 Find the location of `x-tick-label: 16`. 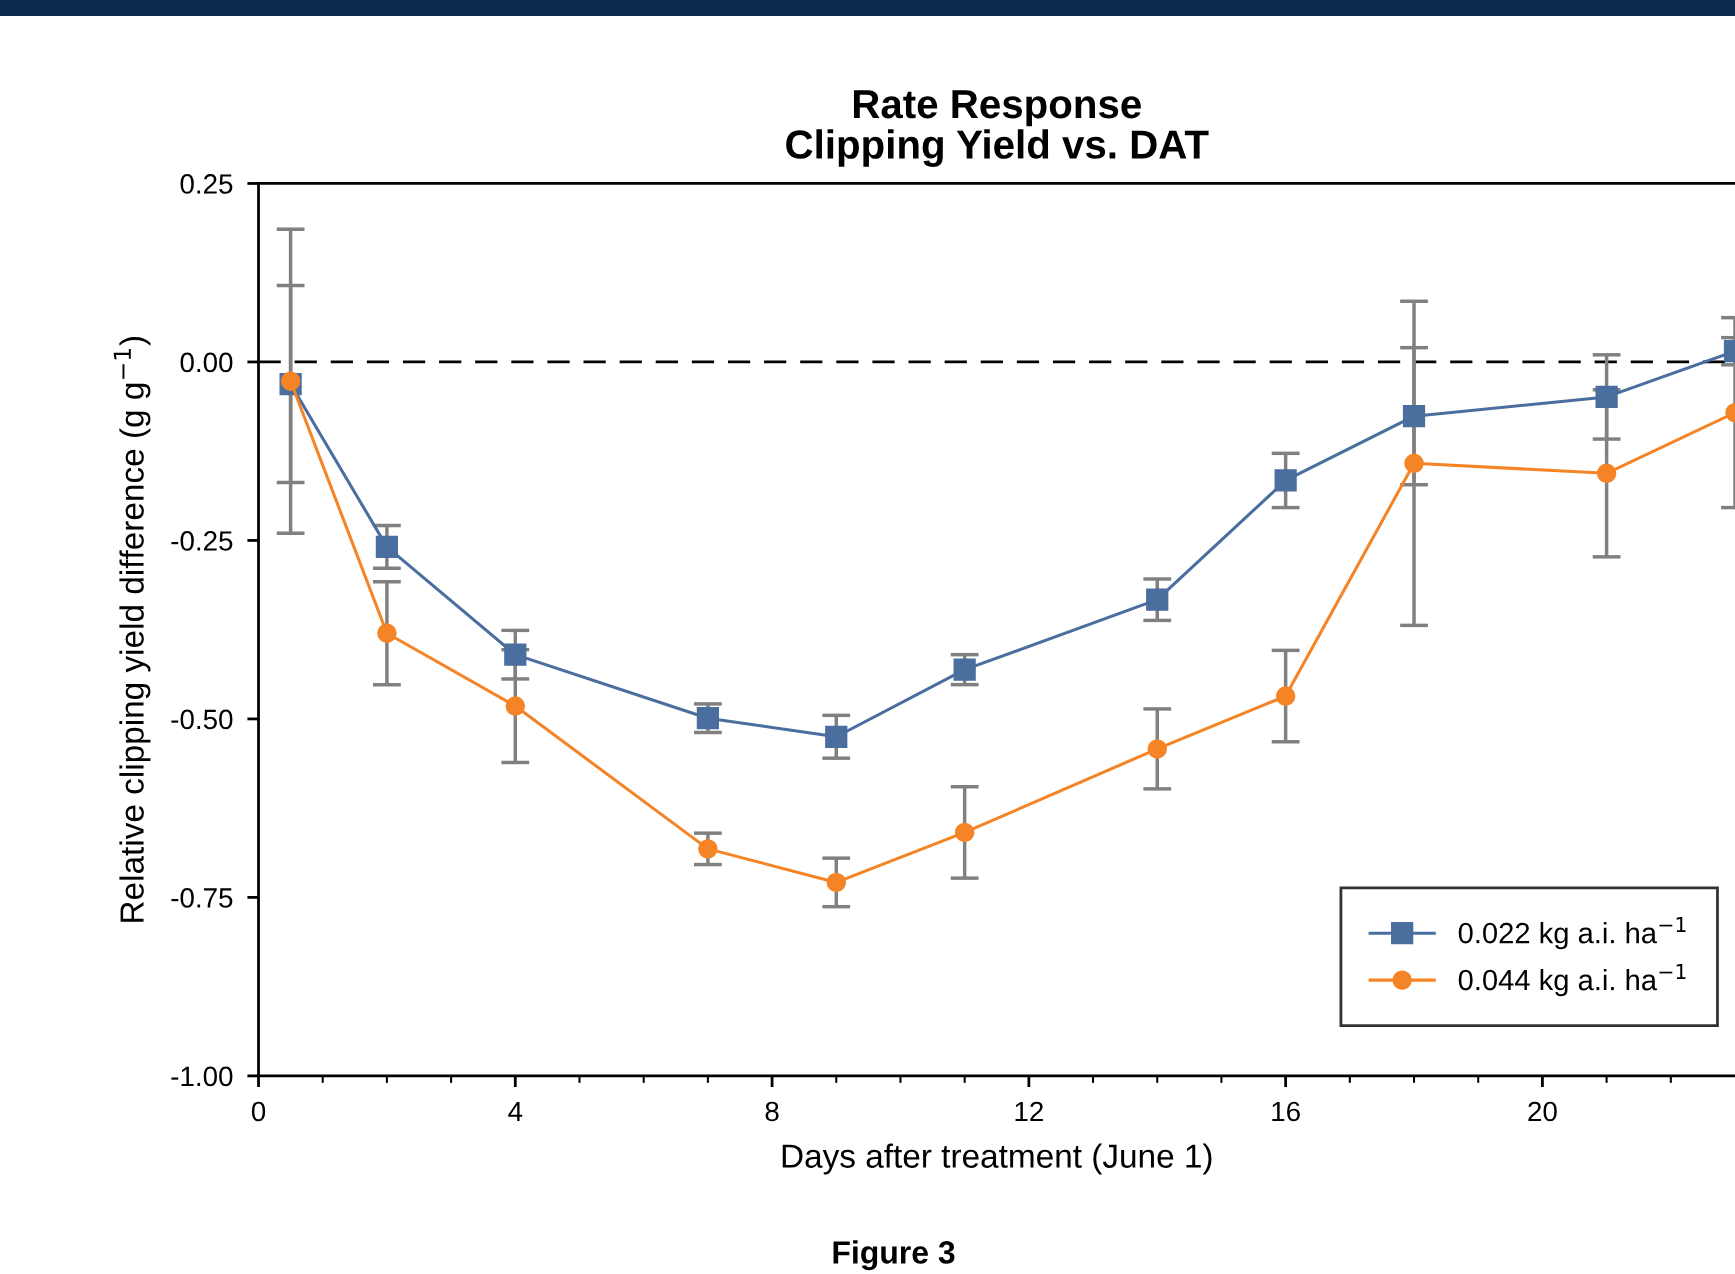

x-tick-label: 16 is located at coordinates (1286, 1111).